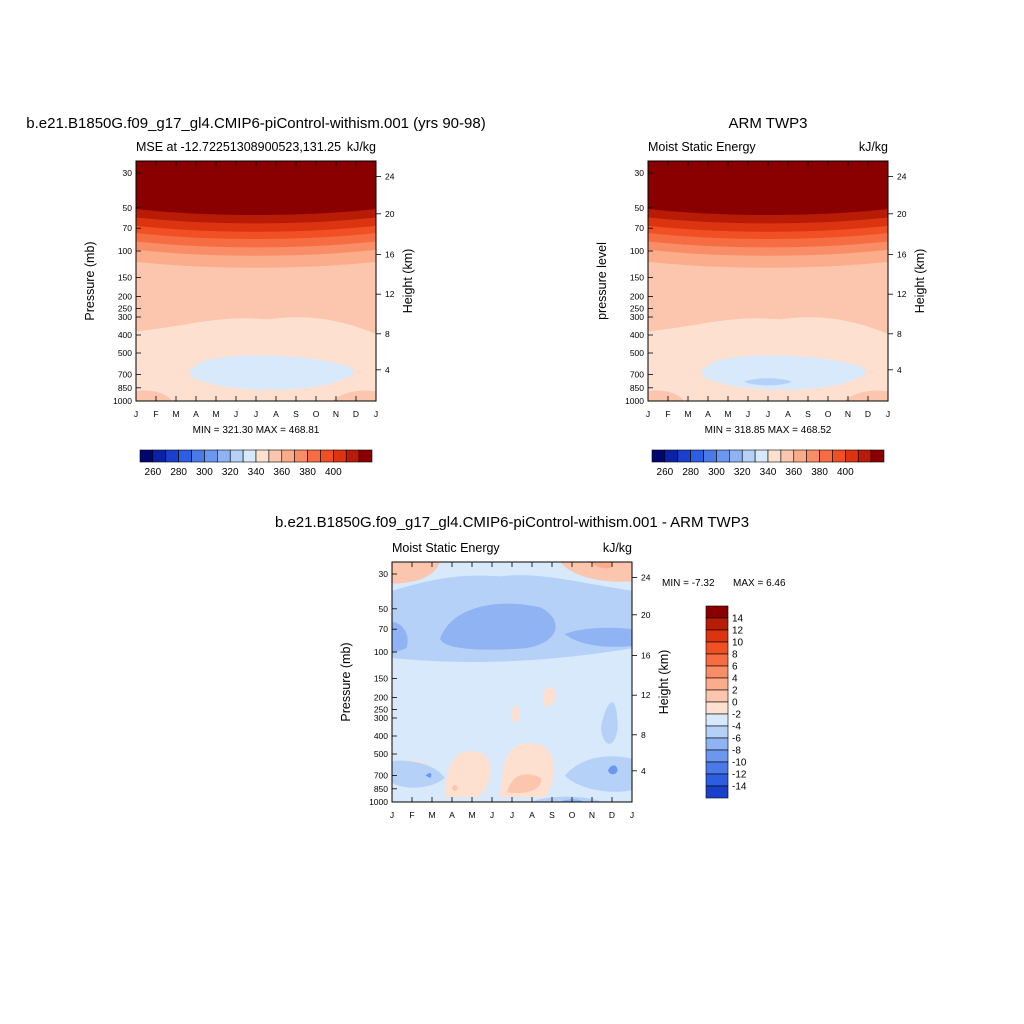 The image size is (1024, 1024). Describe the element at coordinates (736, 715) in the screenshot. I see `colorbar-label: -2` at that location.